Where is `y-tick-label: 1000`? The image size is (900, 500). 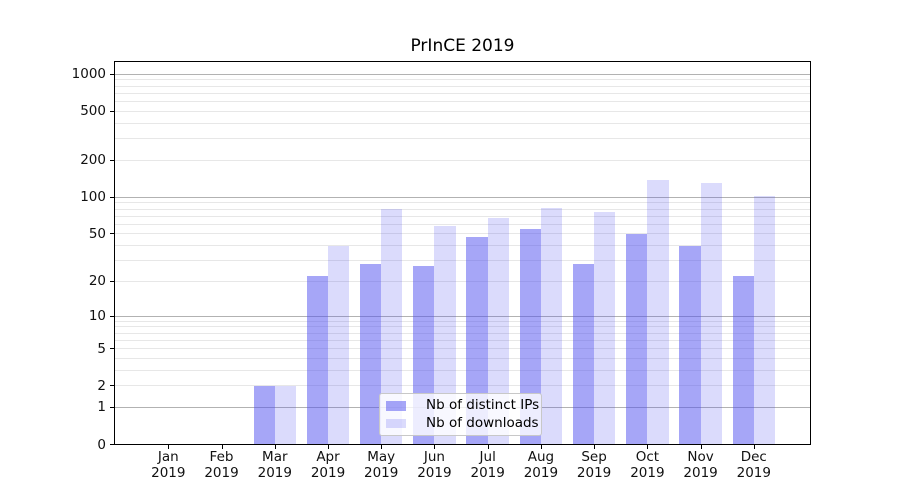
y-tick-label: 1000 is located at coordinates (88, 74).